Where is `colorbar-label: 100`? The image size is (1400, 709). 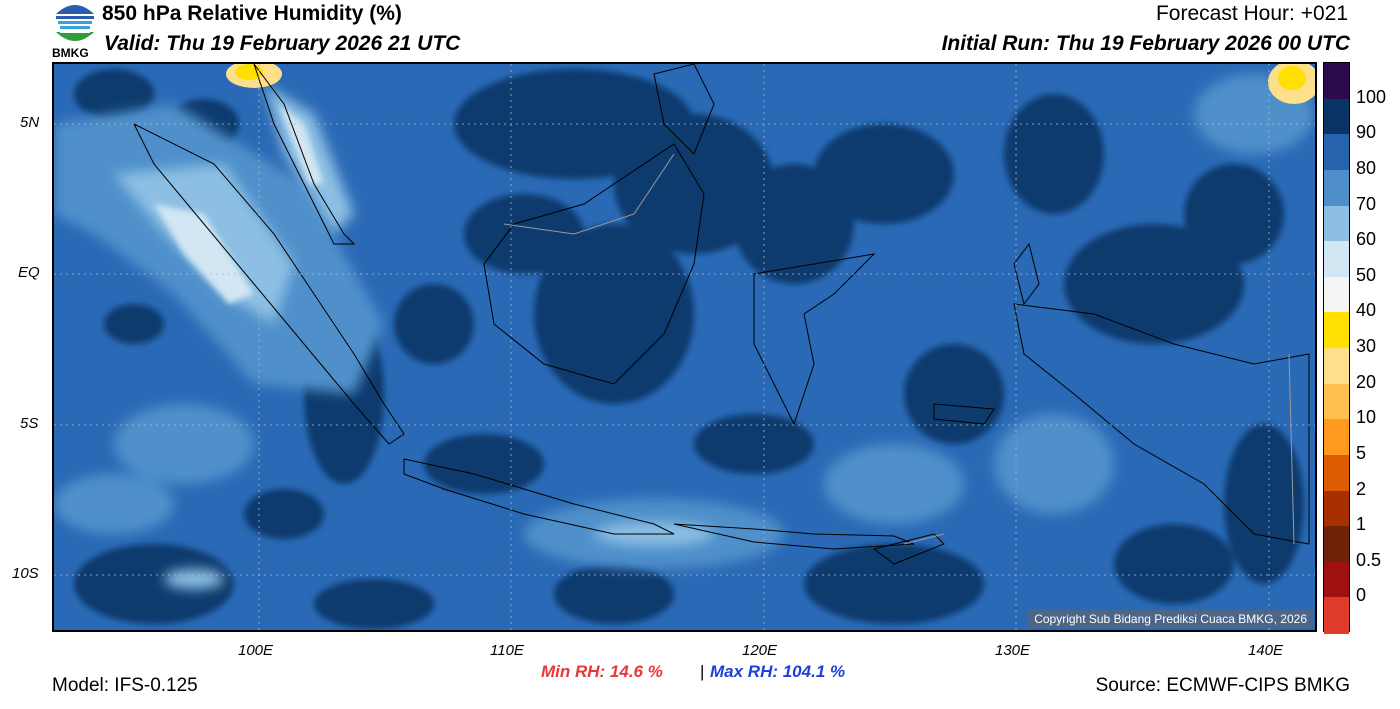 colorbar-label: 100 is located at coordinates (1371, 96).